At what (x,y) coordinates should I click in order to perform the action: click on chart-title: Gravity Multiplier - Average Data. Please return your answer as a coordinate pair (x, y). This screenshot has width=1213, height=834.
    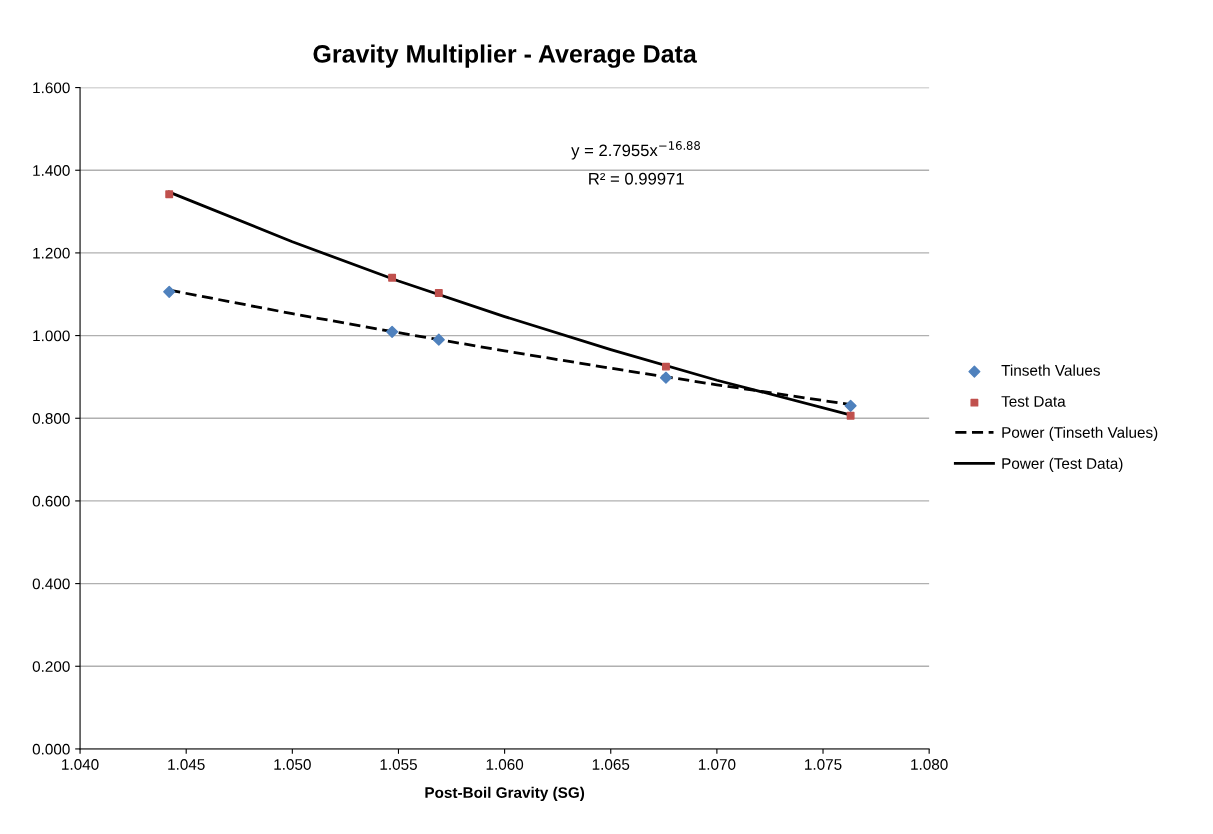
    Looking at the image, I should click on (505, 56).